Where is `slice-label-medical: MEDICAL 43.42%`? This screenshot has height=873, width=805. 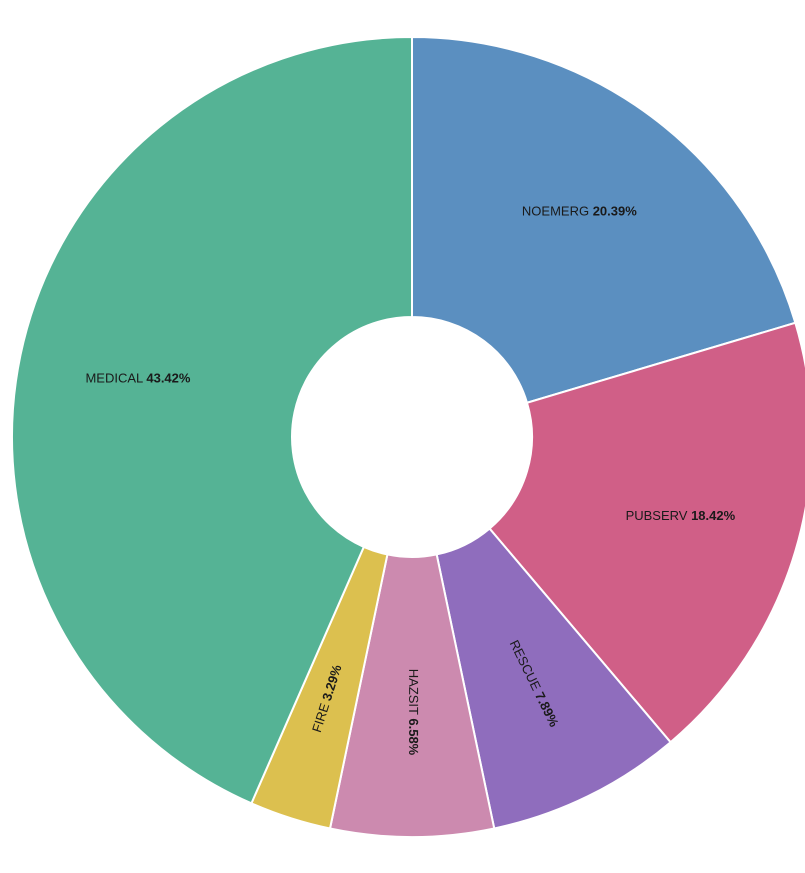
slice-label-medical: MEDICAL 43.42% is located at coordinates (137, 378).